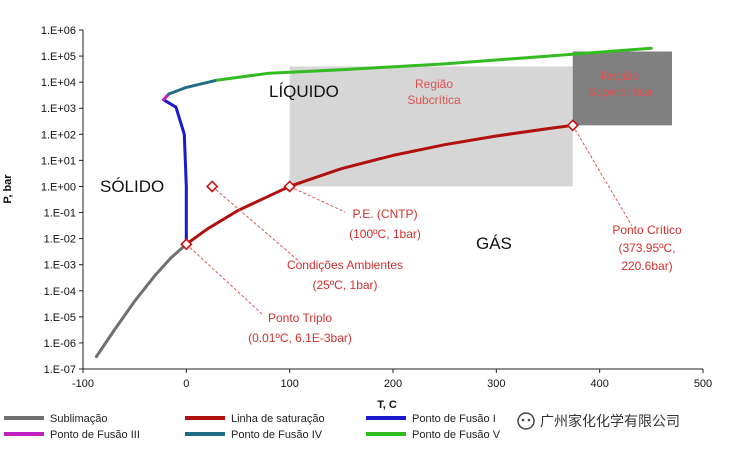 The width and height of the screenshot is (744, 452). Describe the element at coordinates (529, 420) in the screenshot. I see `wechat-icon-dot-right` at that location.